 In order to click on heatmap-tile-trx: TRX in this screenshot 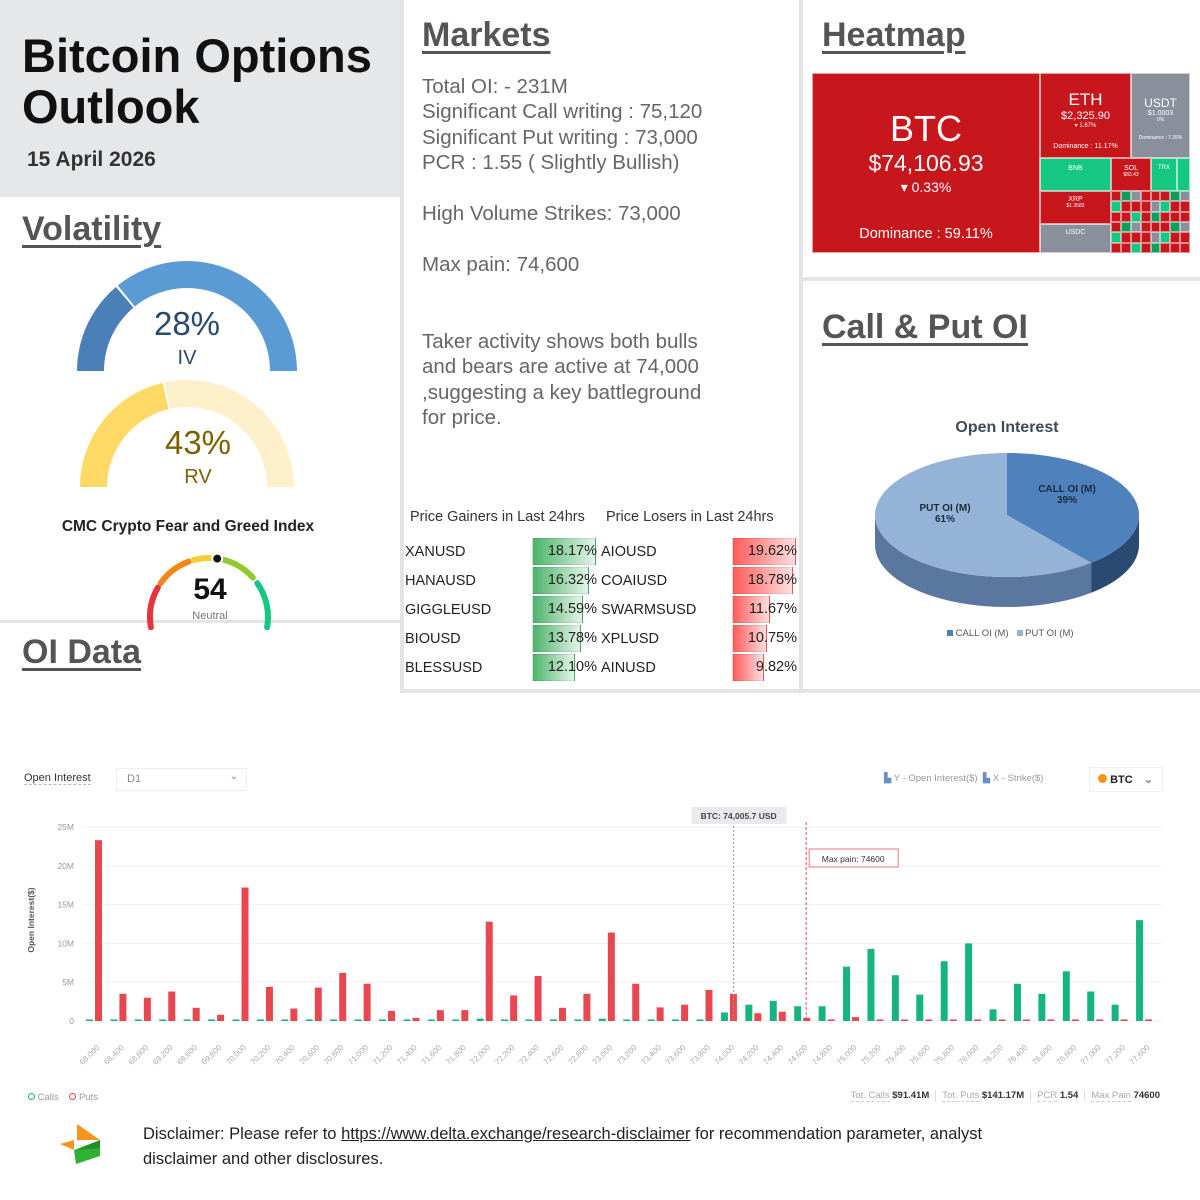, I will do `click(1164, 174)`.